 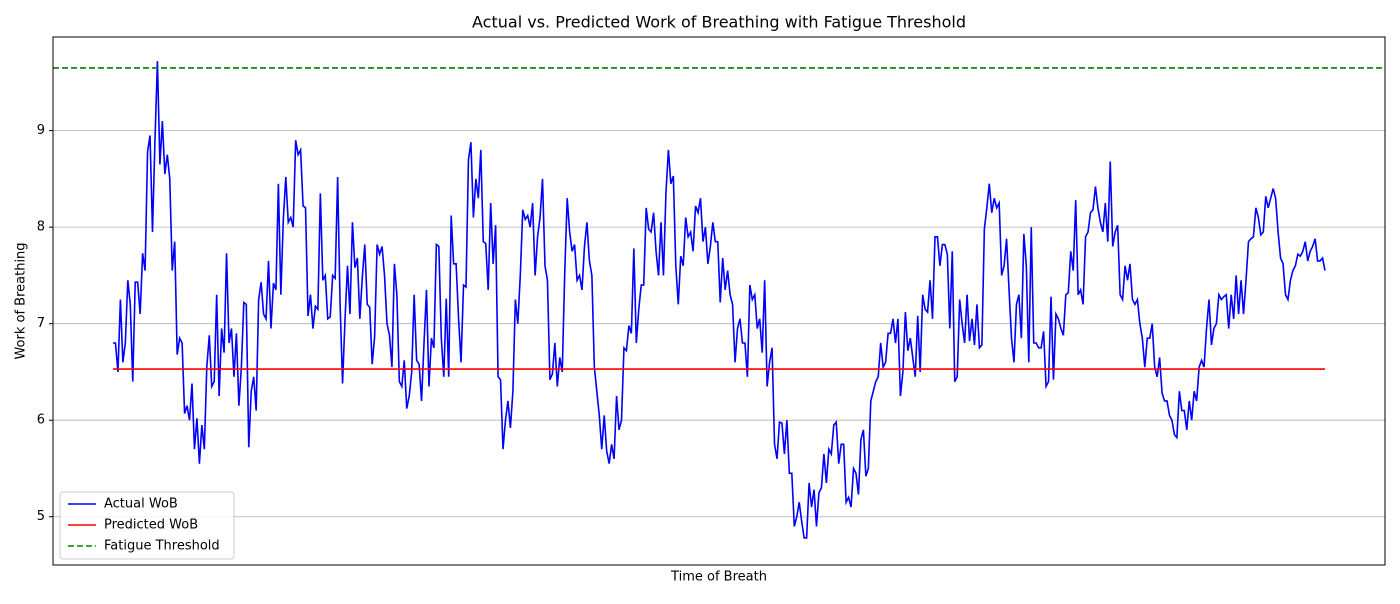 What do you see at coordinates (41, 130) in the screenshot?
I see `y-tick-label: 9` at bounding box center [41, 130].